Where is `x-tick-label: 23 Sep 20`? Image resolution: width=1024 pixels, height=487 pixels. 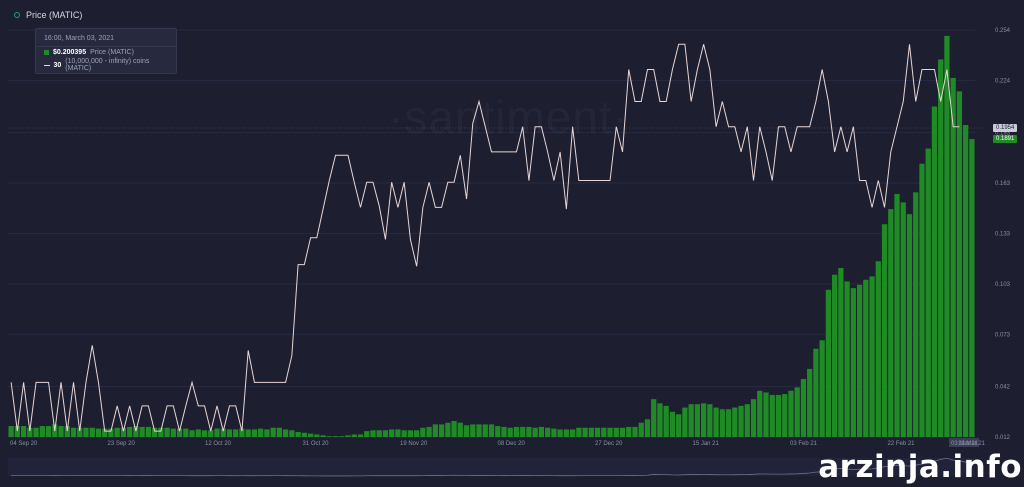
x-tick-label: 23 Sep 20 is located at coordinates (122, 444).